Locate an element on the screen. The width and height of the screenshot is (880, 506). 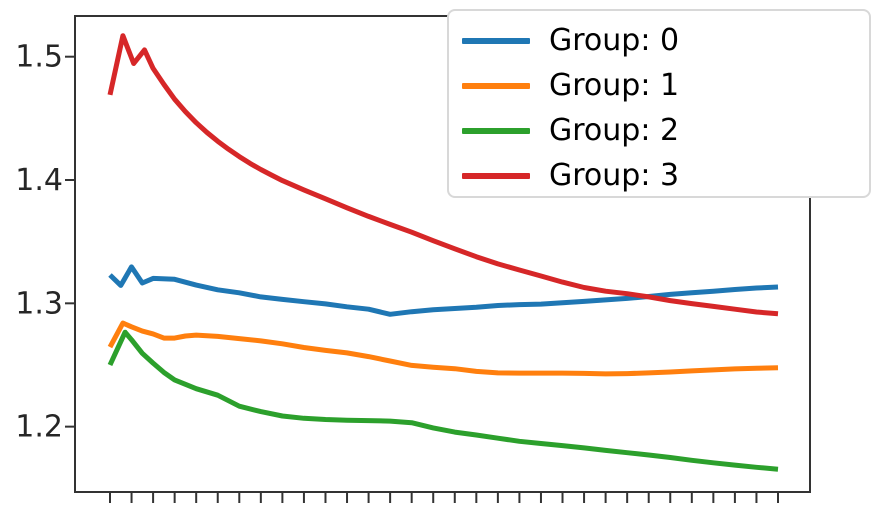
y-tick-label: 1.2 is located at coordinates (39, 427).